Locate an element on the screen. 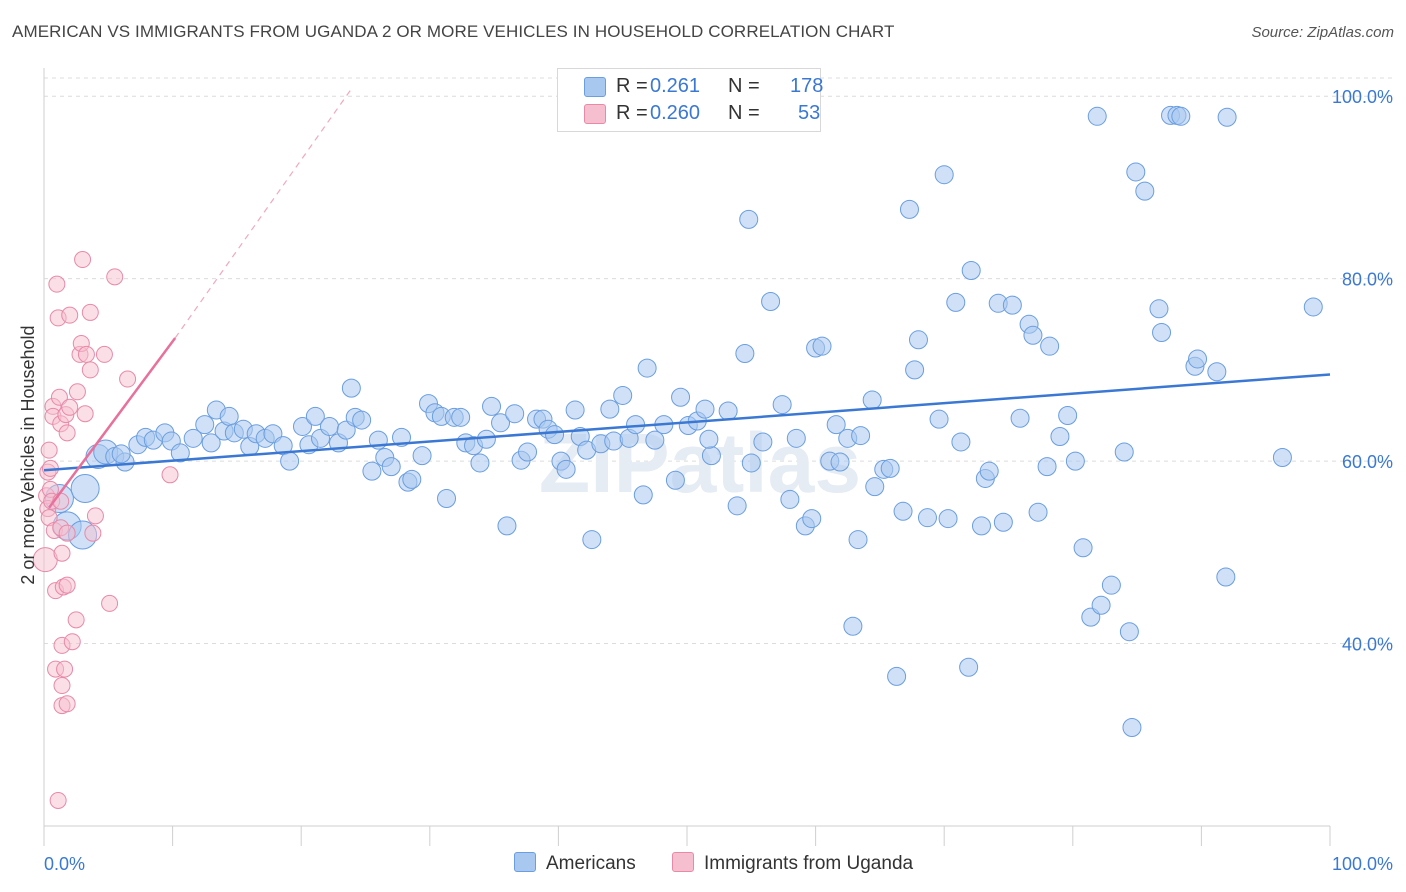 This screenshot has width=1406, height=892. americans-trend-line is located at coordinates (687, 422).